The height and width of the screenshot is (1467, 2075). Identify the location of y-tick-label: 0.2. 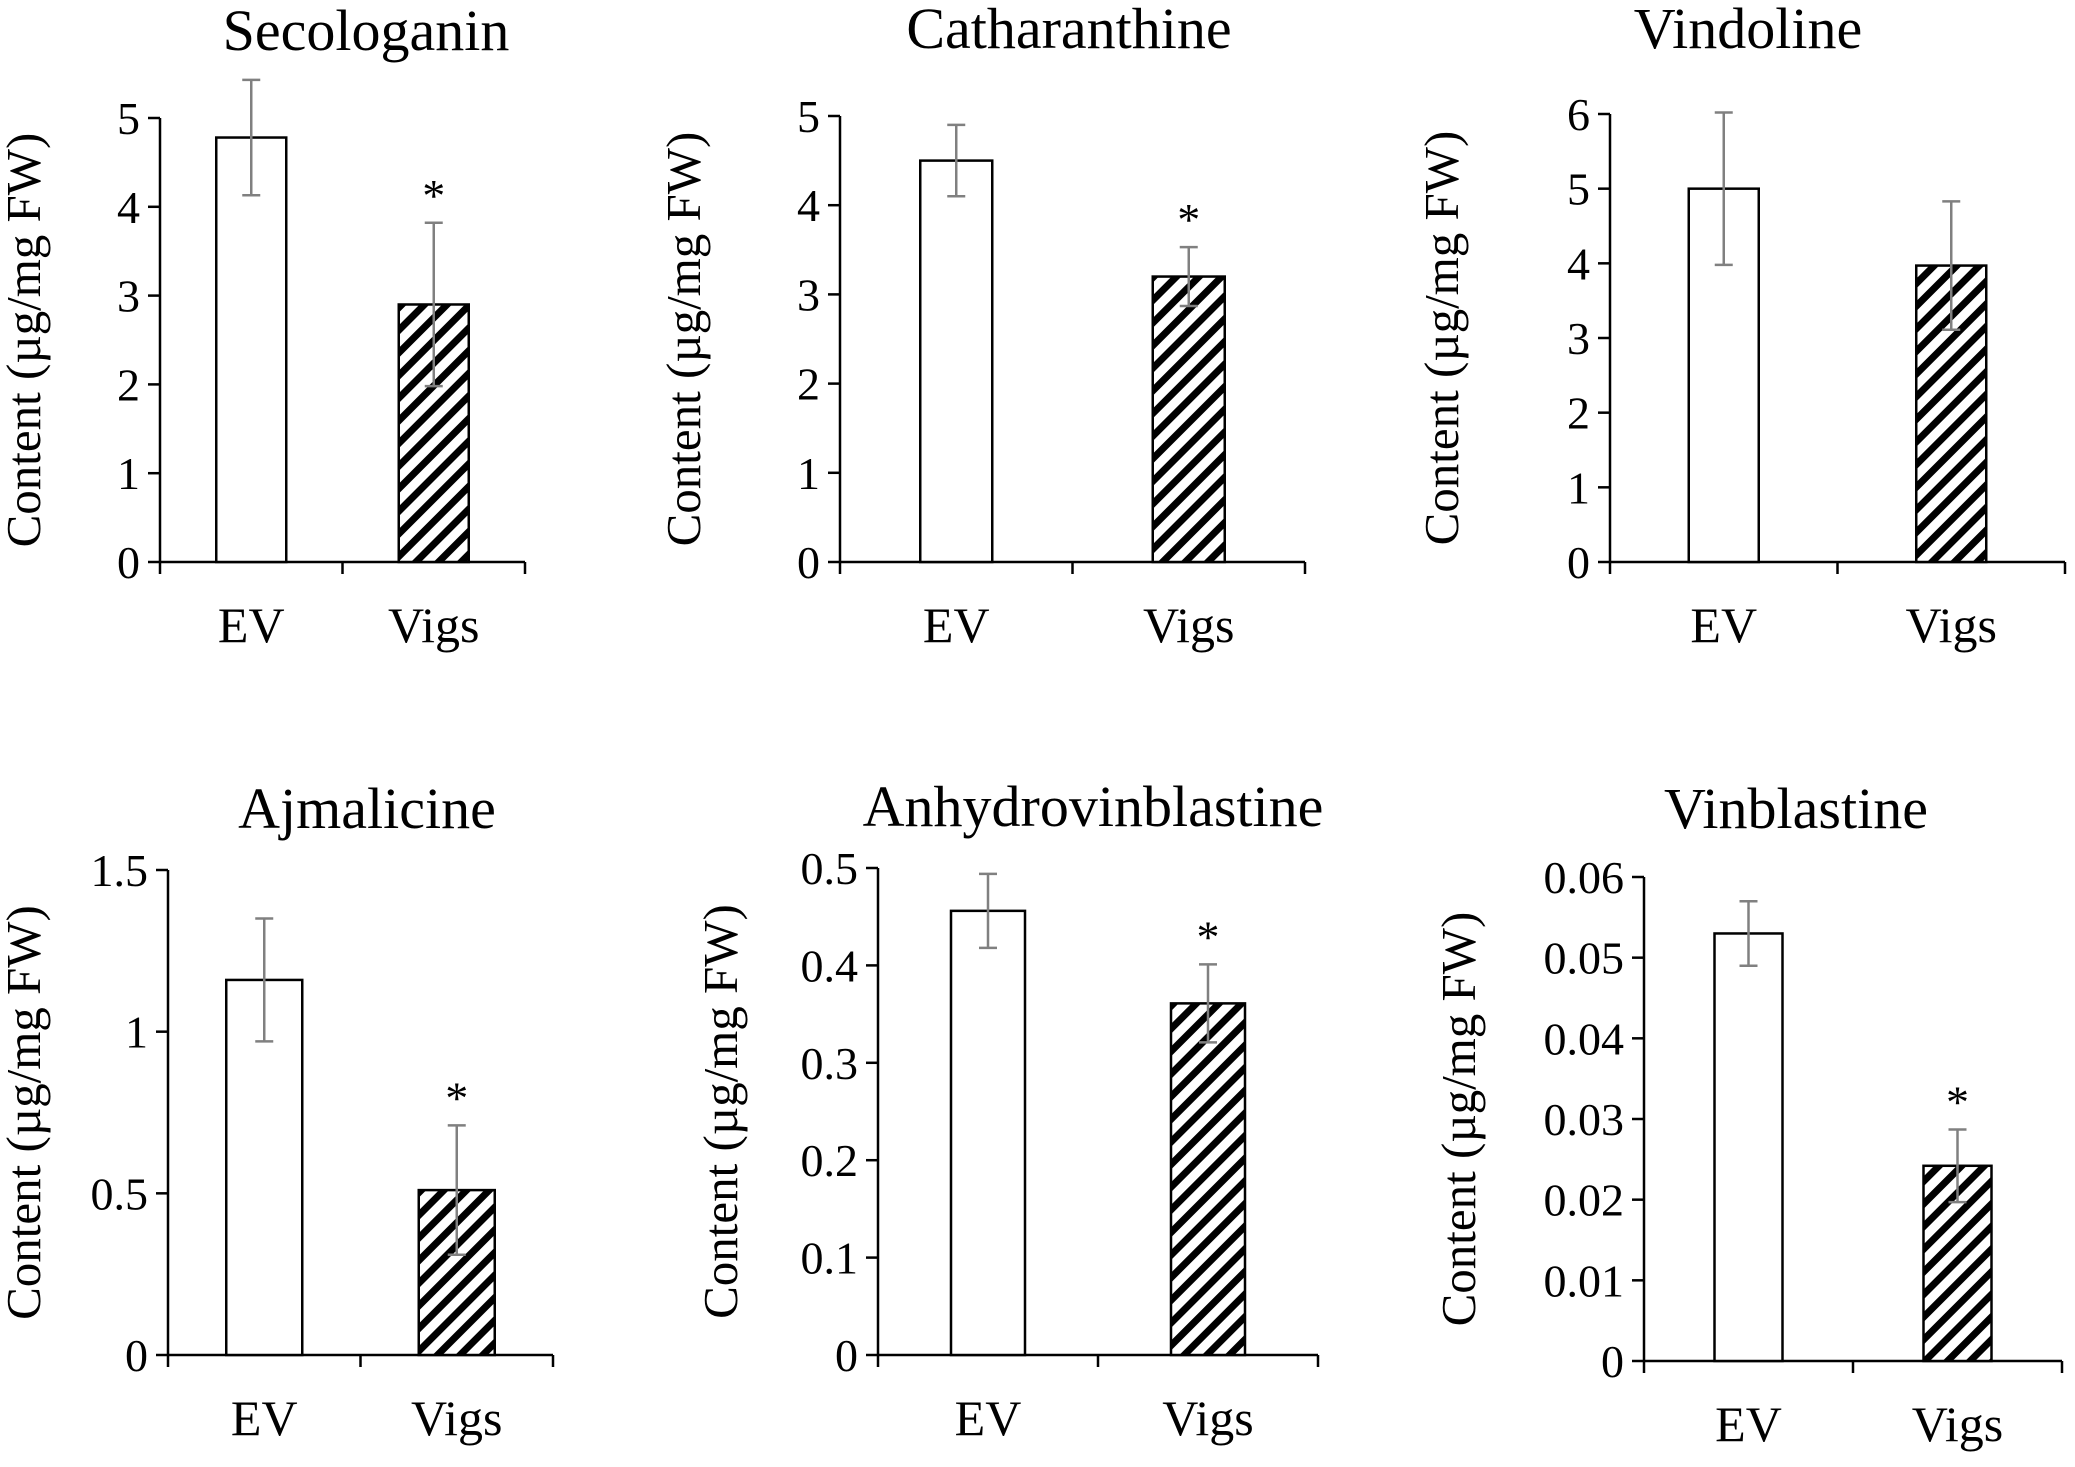
(830, 1160).